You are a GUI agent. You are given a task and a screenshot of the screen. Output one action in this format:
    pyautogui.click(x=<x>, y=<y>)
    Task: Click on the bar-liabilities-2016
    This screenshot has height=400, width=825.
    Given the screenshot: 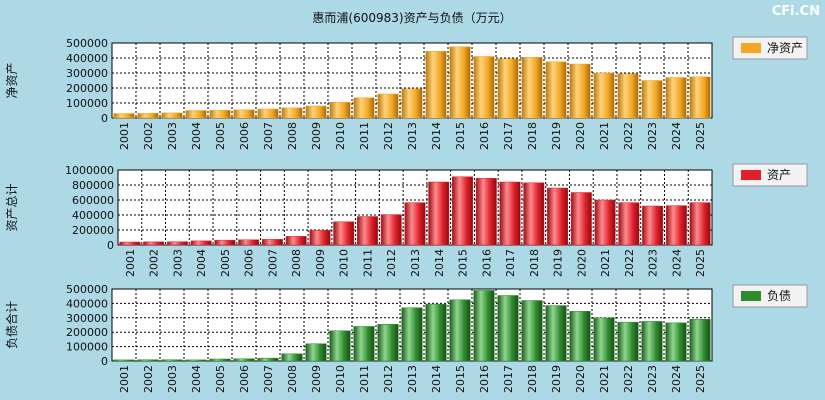 What is the action you would take?
    pyautogui.click(x=484, y=326)
    